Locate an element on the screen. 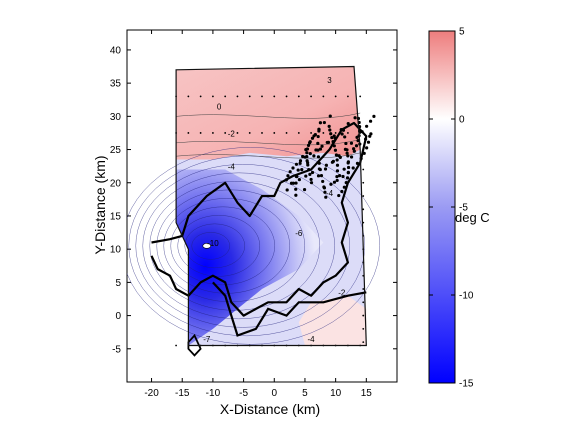 The height and width of the screenshot is (433, 576). x-tick-label: -5 is located at coordinates (243, 393).